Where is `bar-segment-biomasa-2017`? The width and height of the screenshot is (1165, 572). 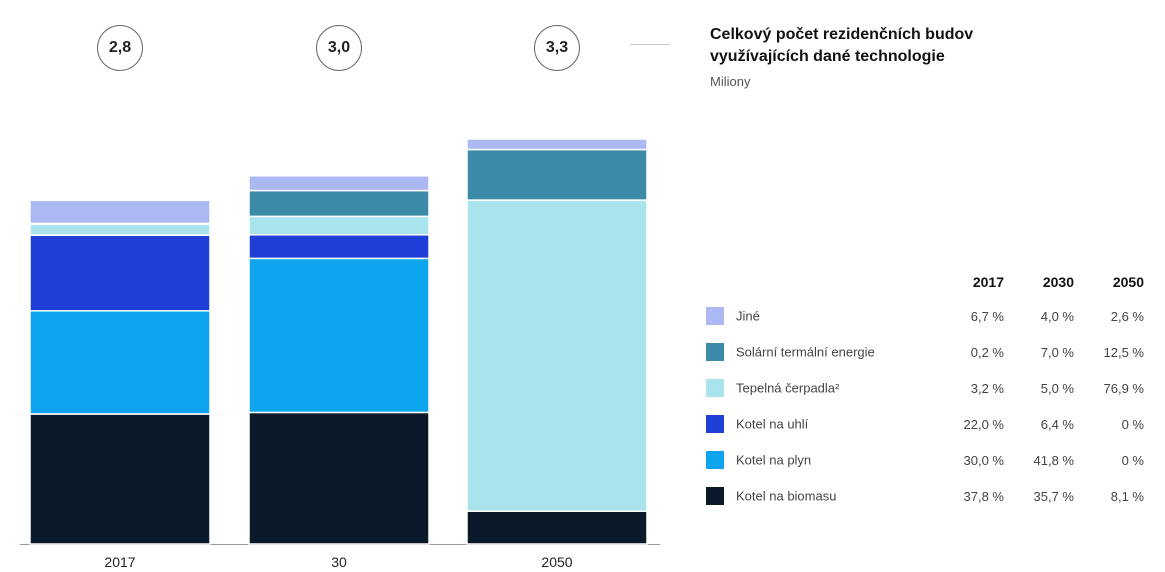
bar-segment-biomasa-2017 is located at coordinates (120, 479).